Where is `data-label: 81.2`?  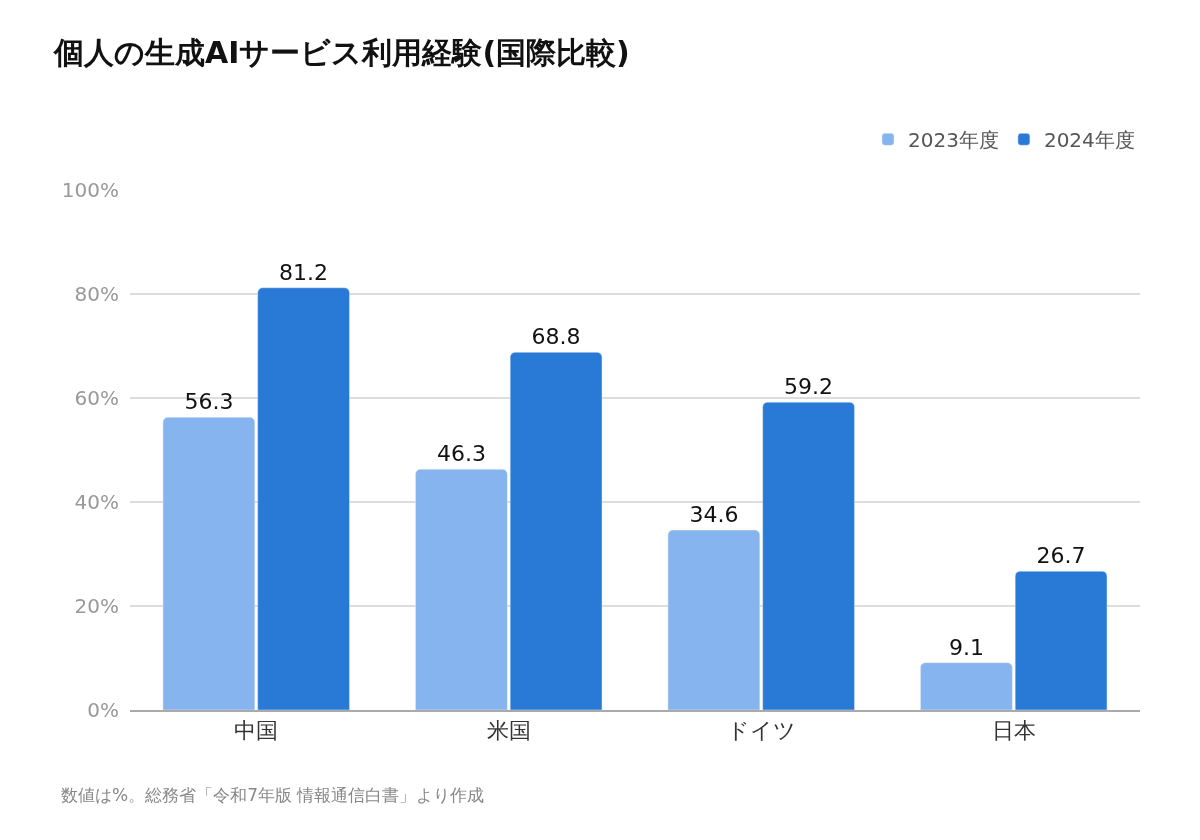 data-label: 81.2 is located at coordinates (304, 272).